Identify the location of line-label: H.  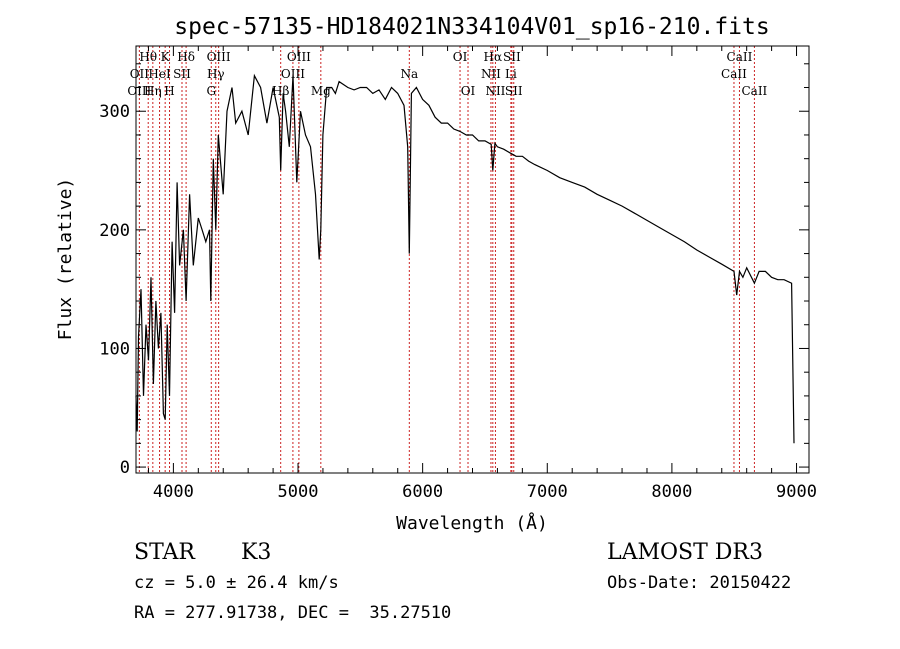
(169, 91).